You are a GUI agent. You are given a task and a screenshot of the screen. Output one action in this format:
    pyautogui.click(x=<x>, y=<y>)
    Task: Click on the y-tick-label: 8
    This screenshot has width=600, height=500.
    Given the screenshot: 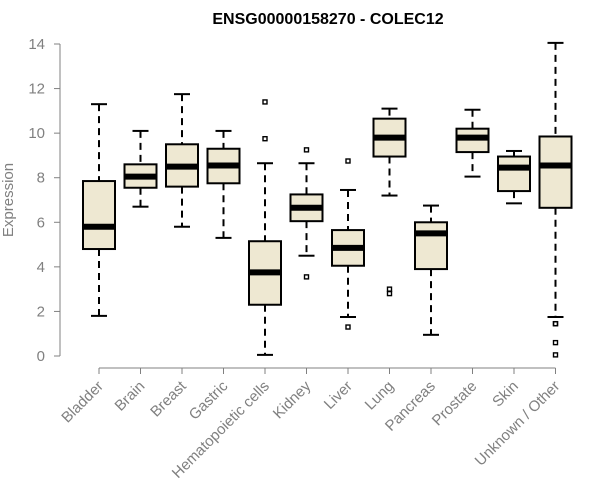 What is the action you would take?
    pyautogui.click(x=41, y=178)
    